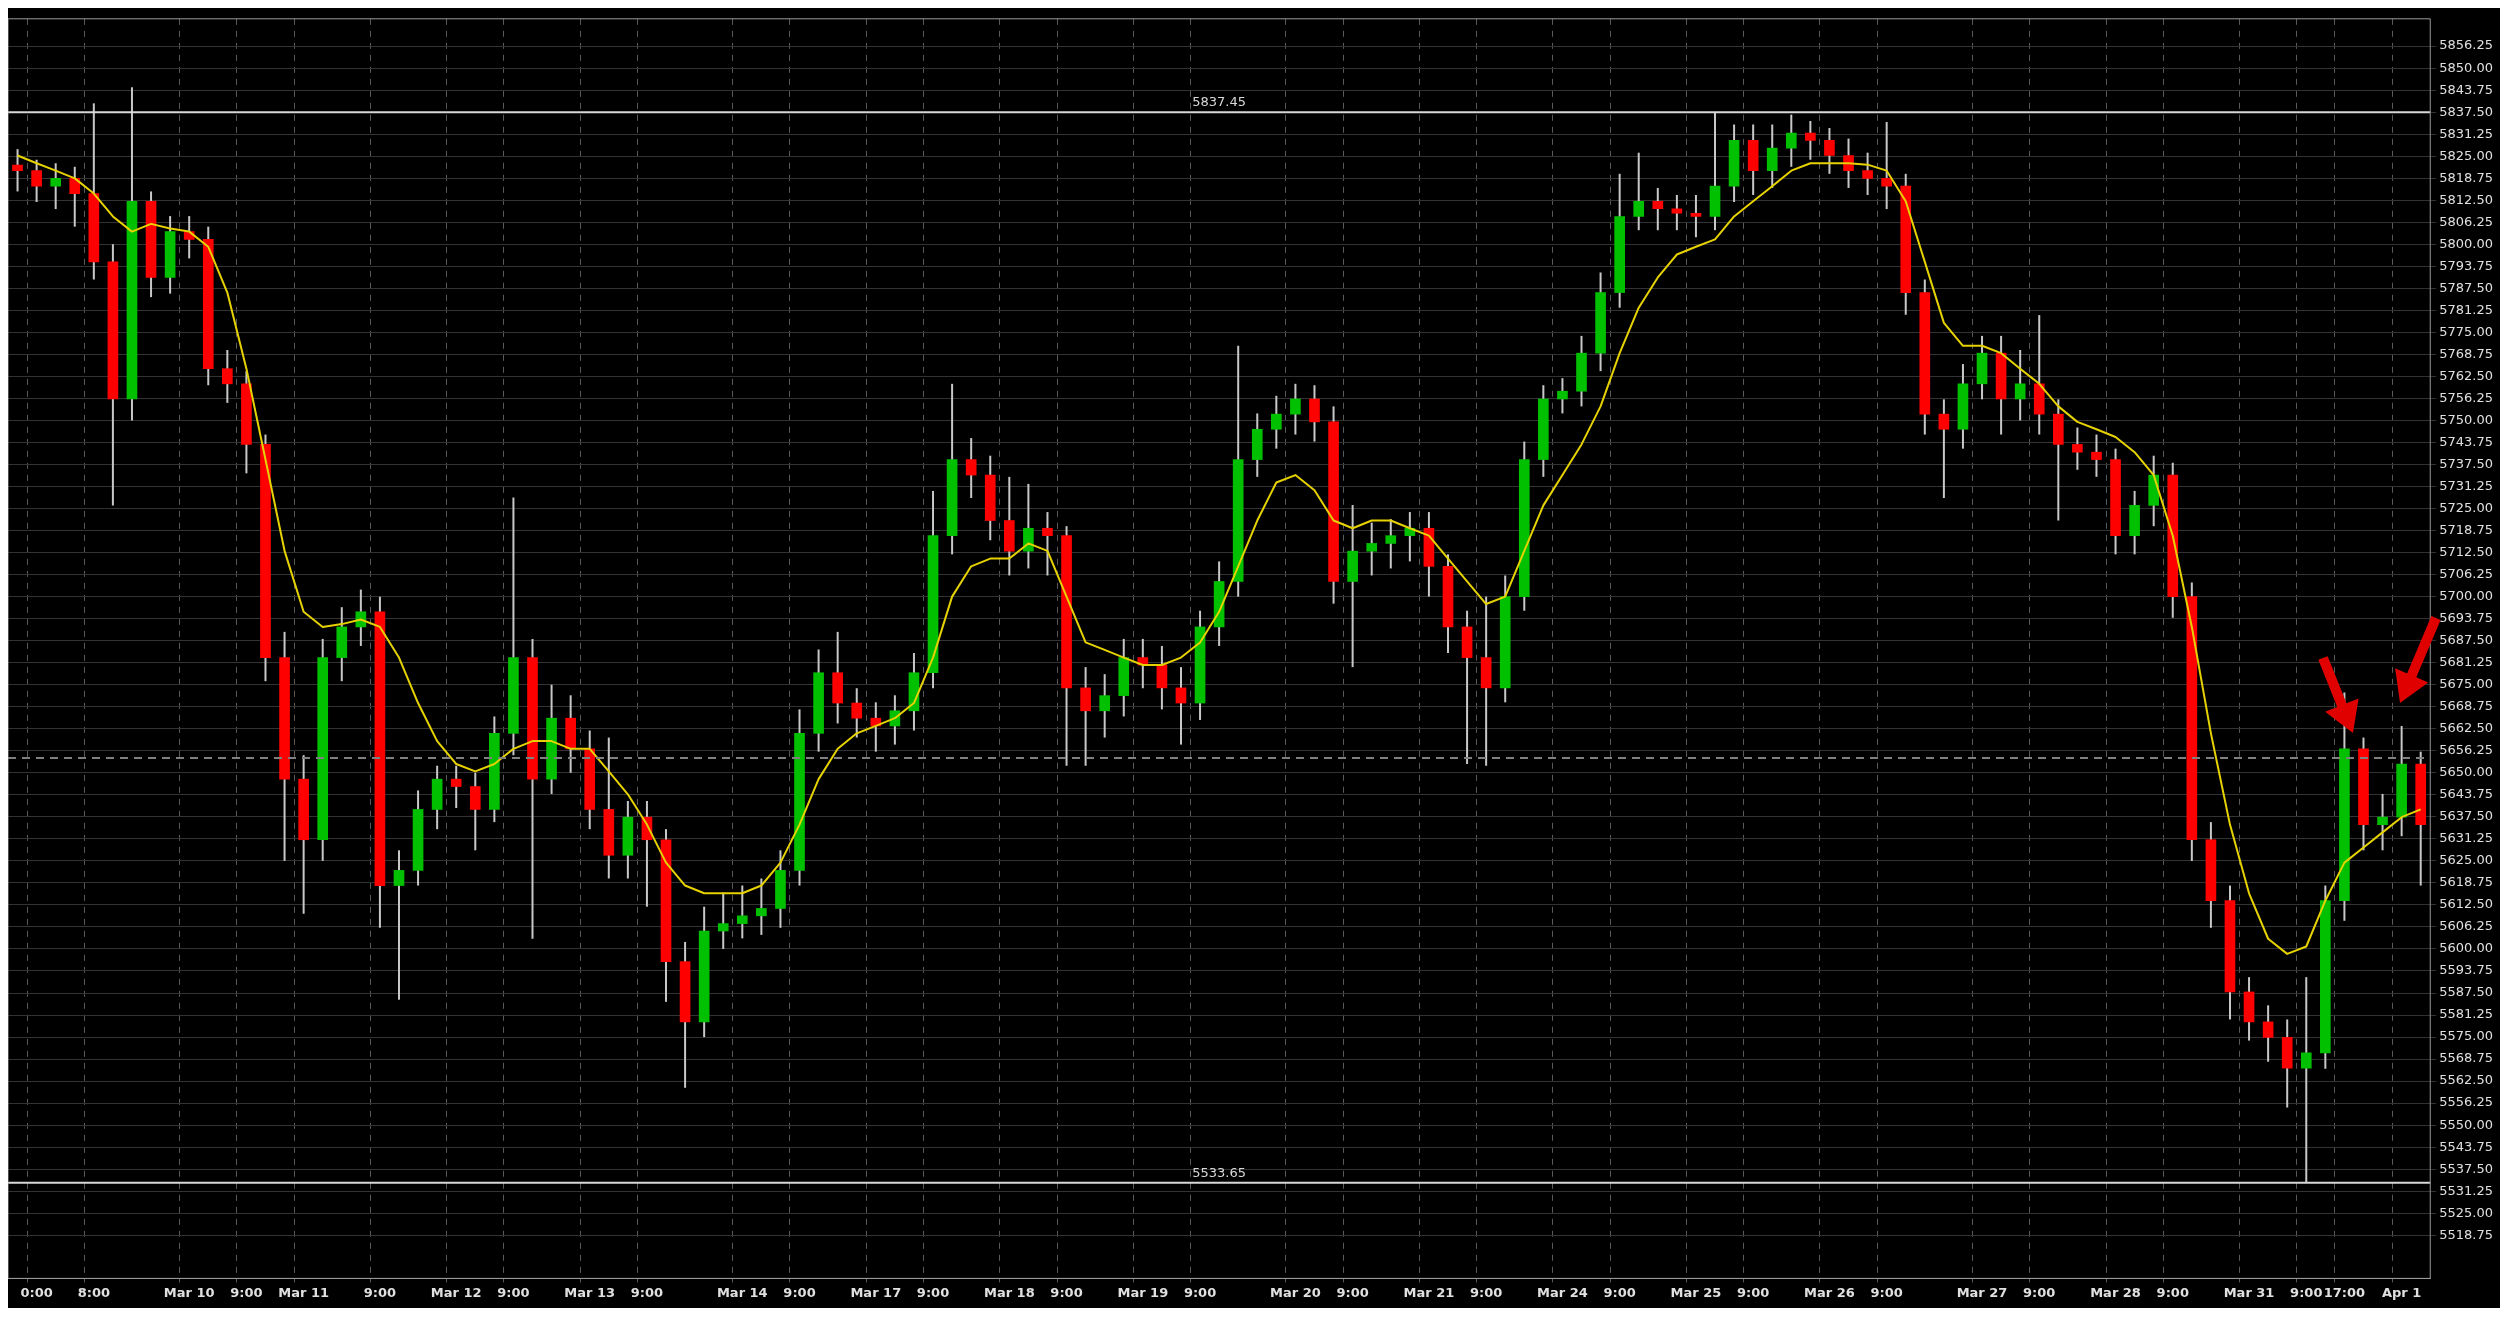 This screenshot has width=2508, height=1324. Describe the element at coordinates (2466, 970) in the screenshot. I see `y-tick-label: 5593.75` at that location.